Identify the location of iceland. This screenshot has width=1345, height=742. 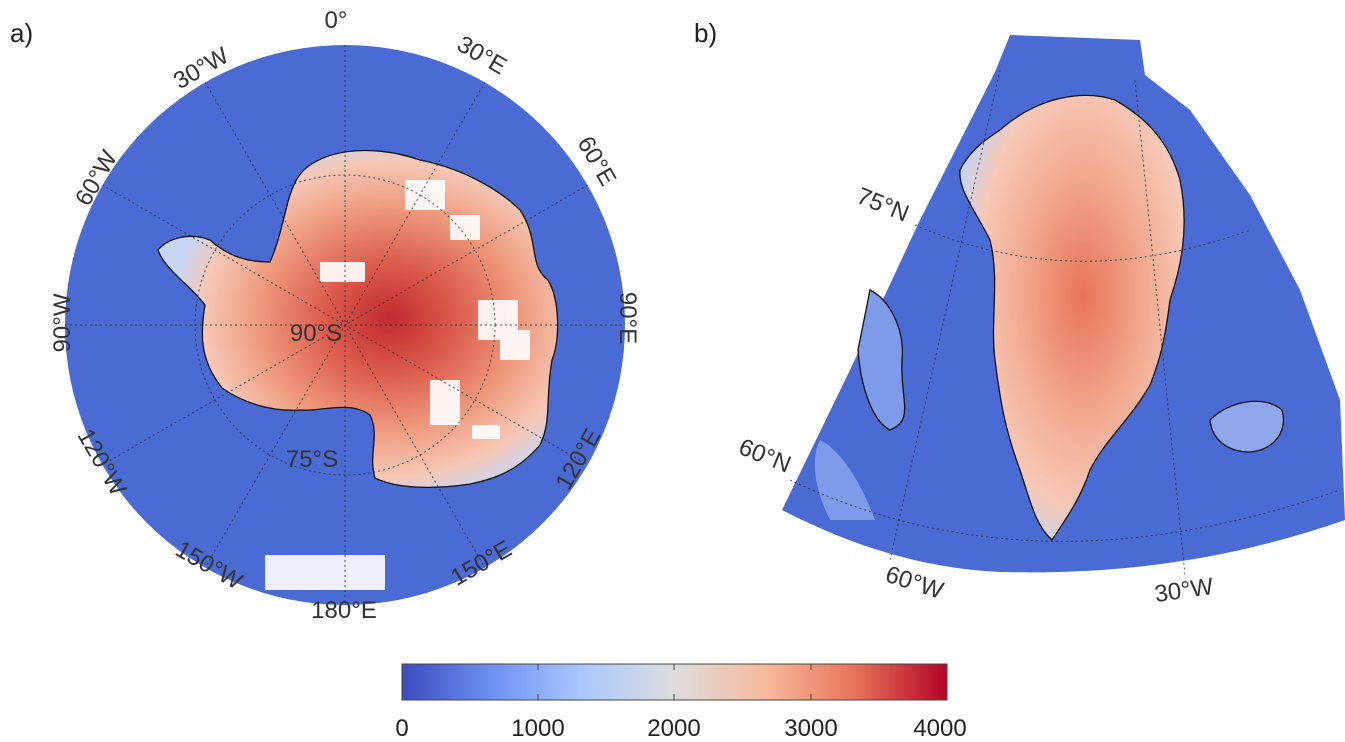
(1247, 426).